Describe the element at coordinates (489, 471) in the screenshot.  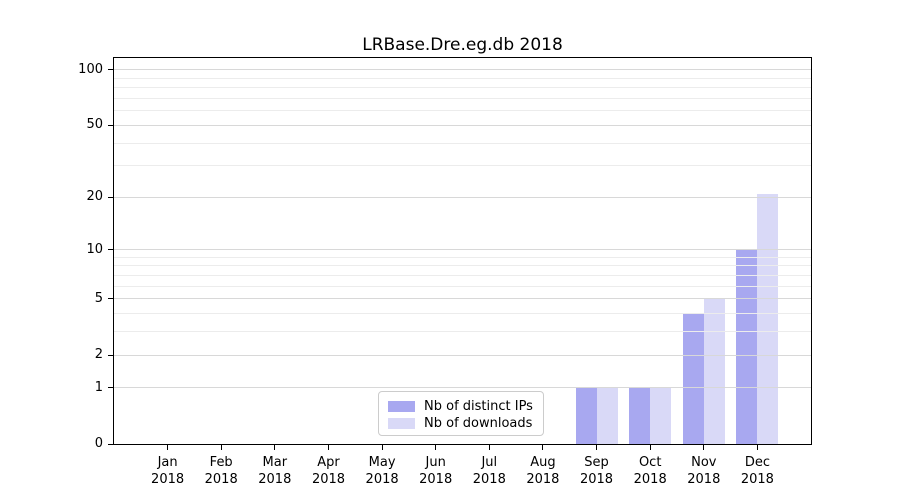
I see `x-tick-label: Jul 2018` at that location.